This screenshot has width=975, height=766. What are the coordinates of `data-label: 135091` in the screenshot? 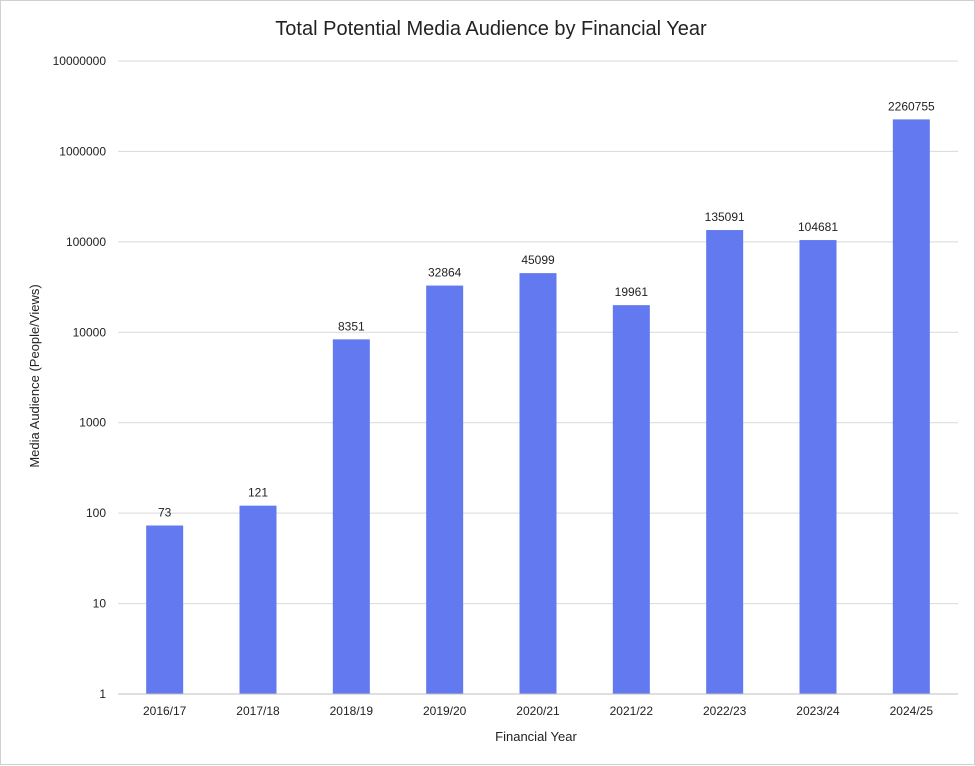 It's located at (725, 217).